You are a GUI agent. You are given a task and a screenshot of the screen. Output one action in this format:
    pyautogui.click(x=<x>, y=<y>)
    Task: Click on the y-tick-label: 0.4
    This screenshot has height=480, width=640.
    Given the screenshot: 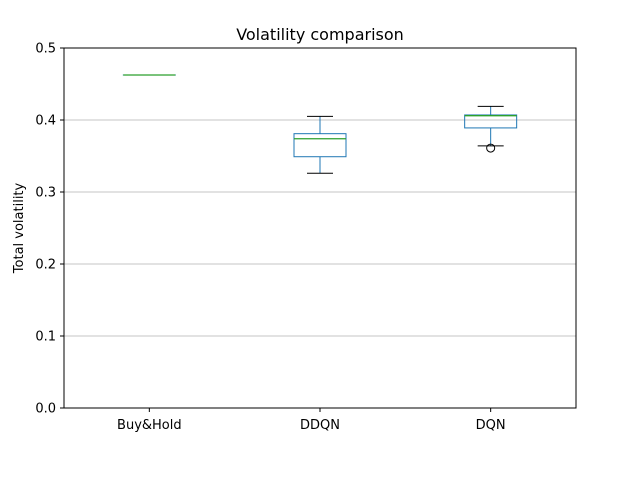 What is the action you would take?
    pyautogui.click(x=45, y=121)
    